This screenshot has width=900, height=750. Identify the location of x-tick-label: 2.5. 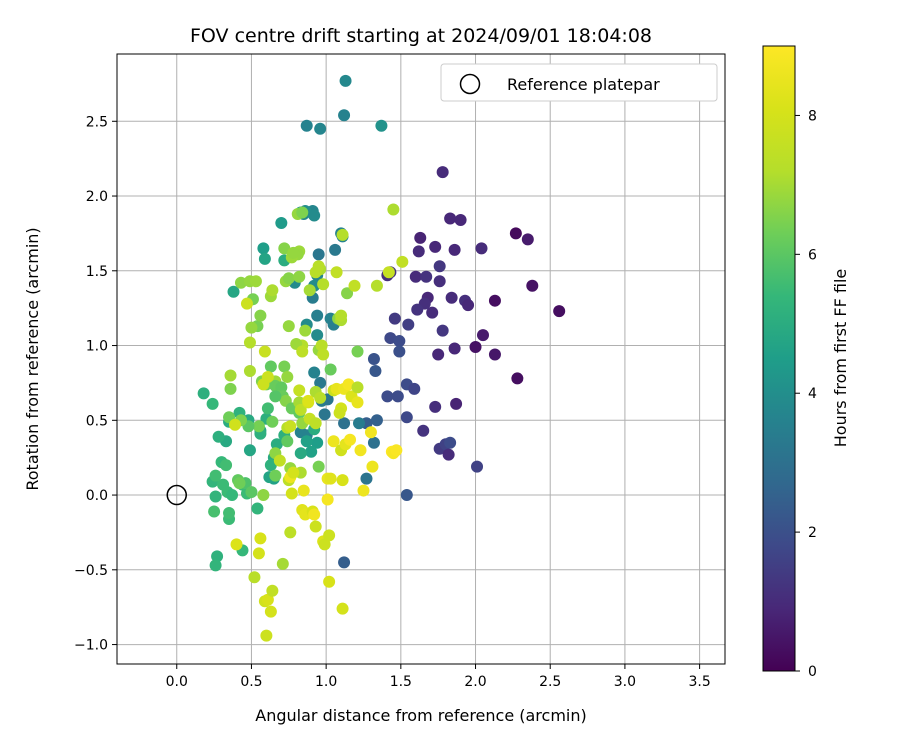
(550, 682).